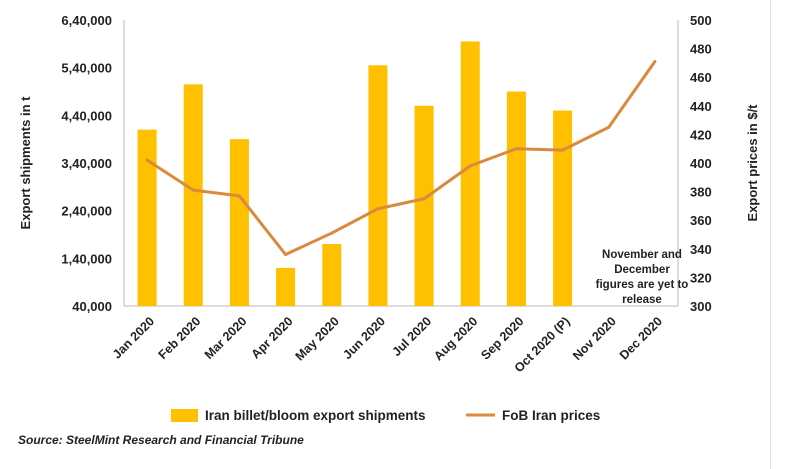 The width and height of the screenshot is (788, 469). I want to click on left-tick-label: 3,40,000, so click(86, 163).